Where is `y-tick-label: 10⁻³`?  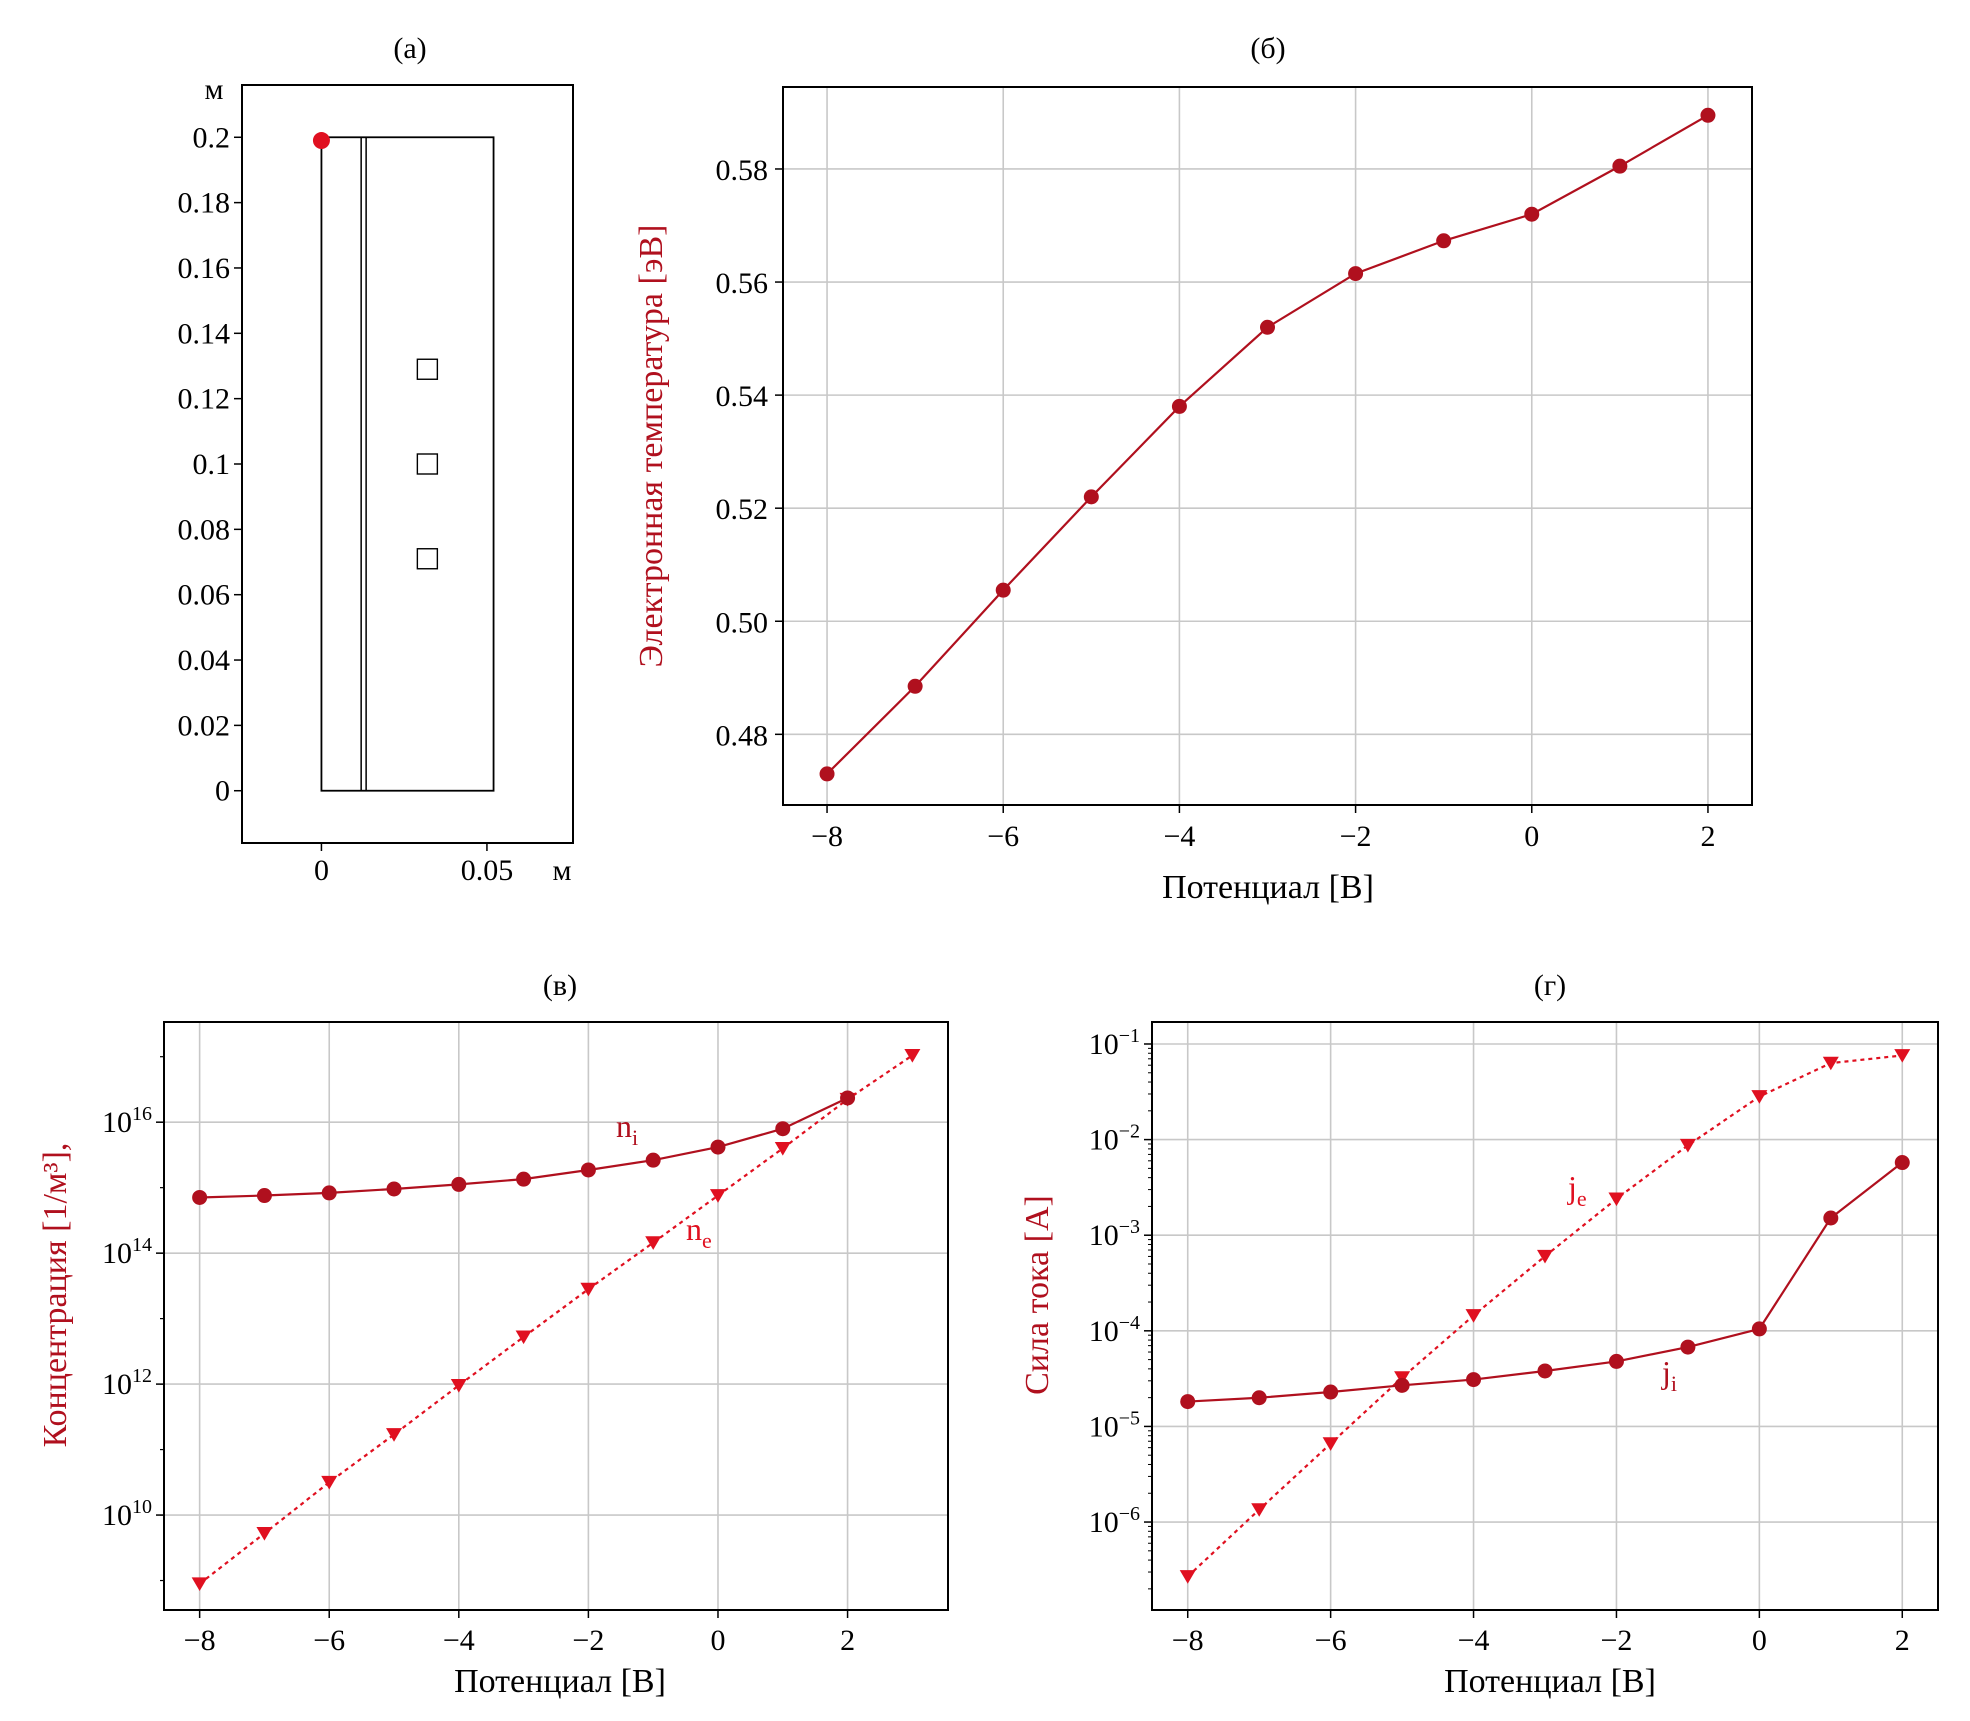 y-tick-label: 10⁻³ is located at coordinates (1114, 1234).